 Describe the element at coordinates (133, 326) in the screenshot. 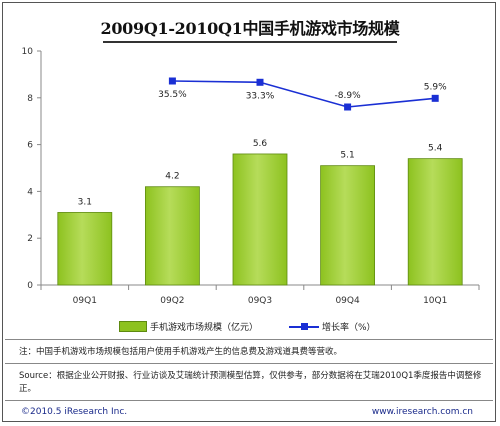

I see `legend-bar-swatch` at that location.